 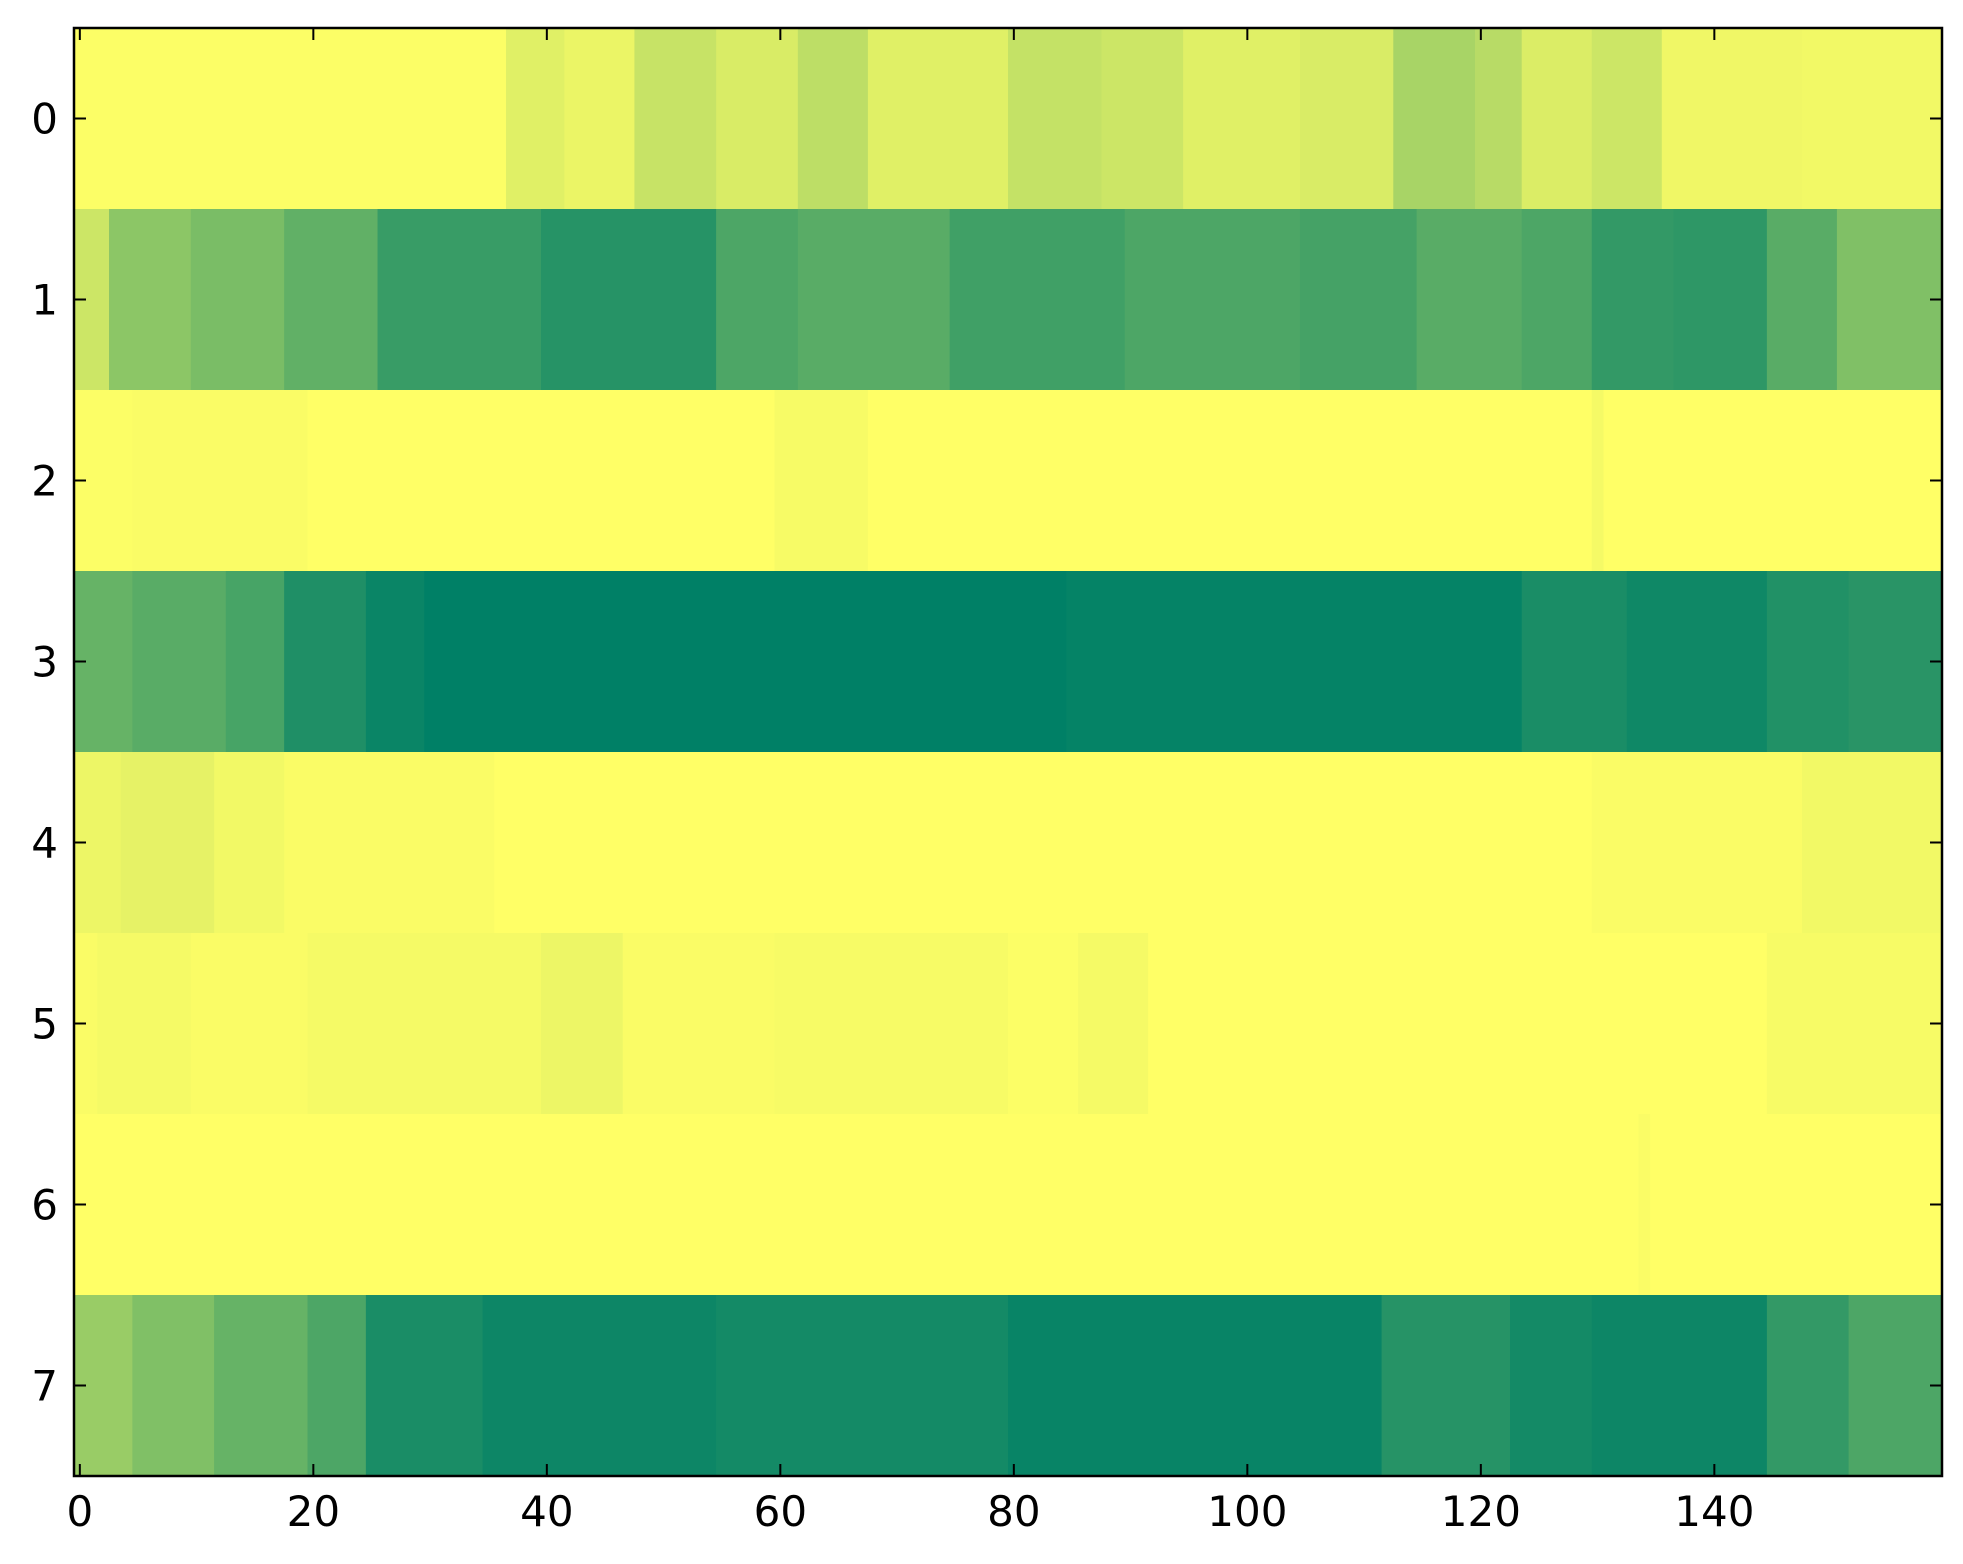 What do you see at coordinates (1195, 1386) in the screenshot?
I see `heatmap-cell-r7-s7` at bounding box center [1195, 1386].